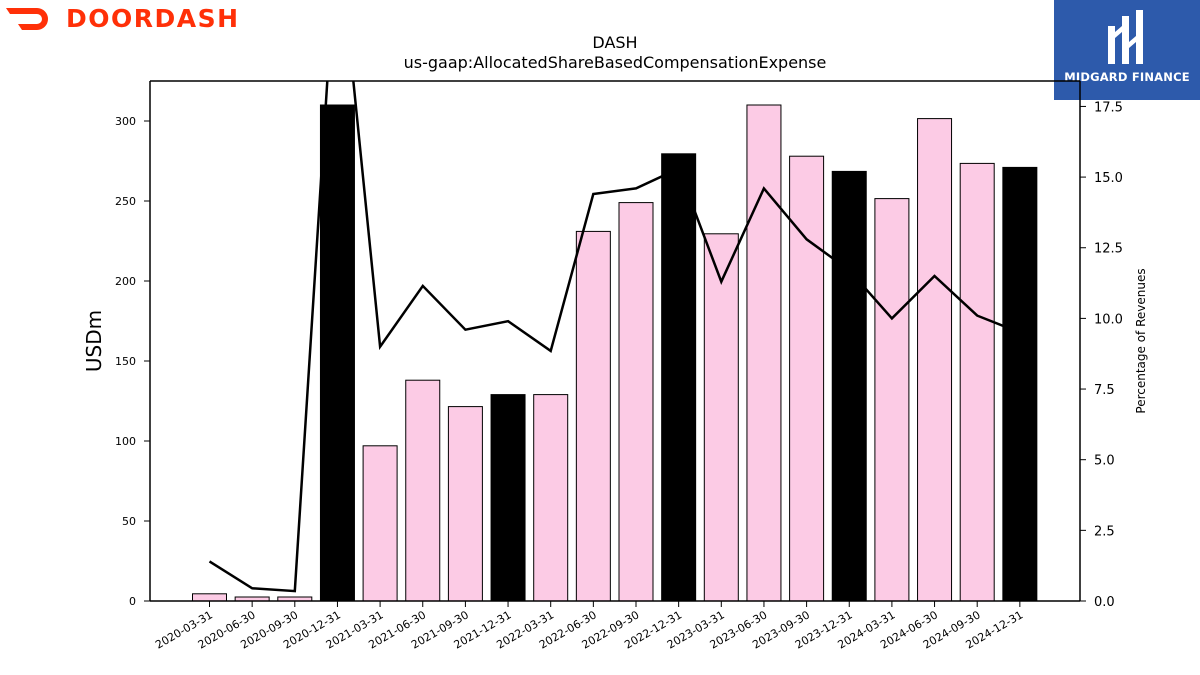 Image resolution: width=1200 pixels, height=675 pixels. What do you see at coordinates (125, 441) in the screenshot?
I see `y-tick-label: 100` at bounding box center [125, 441].